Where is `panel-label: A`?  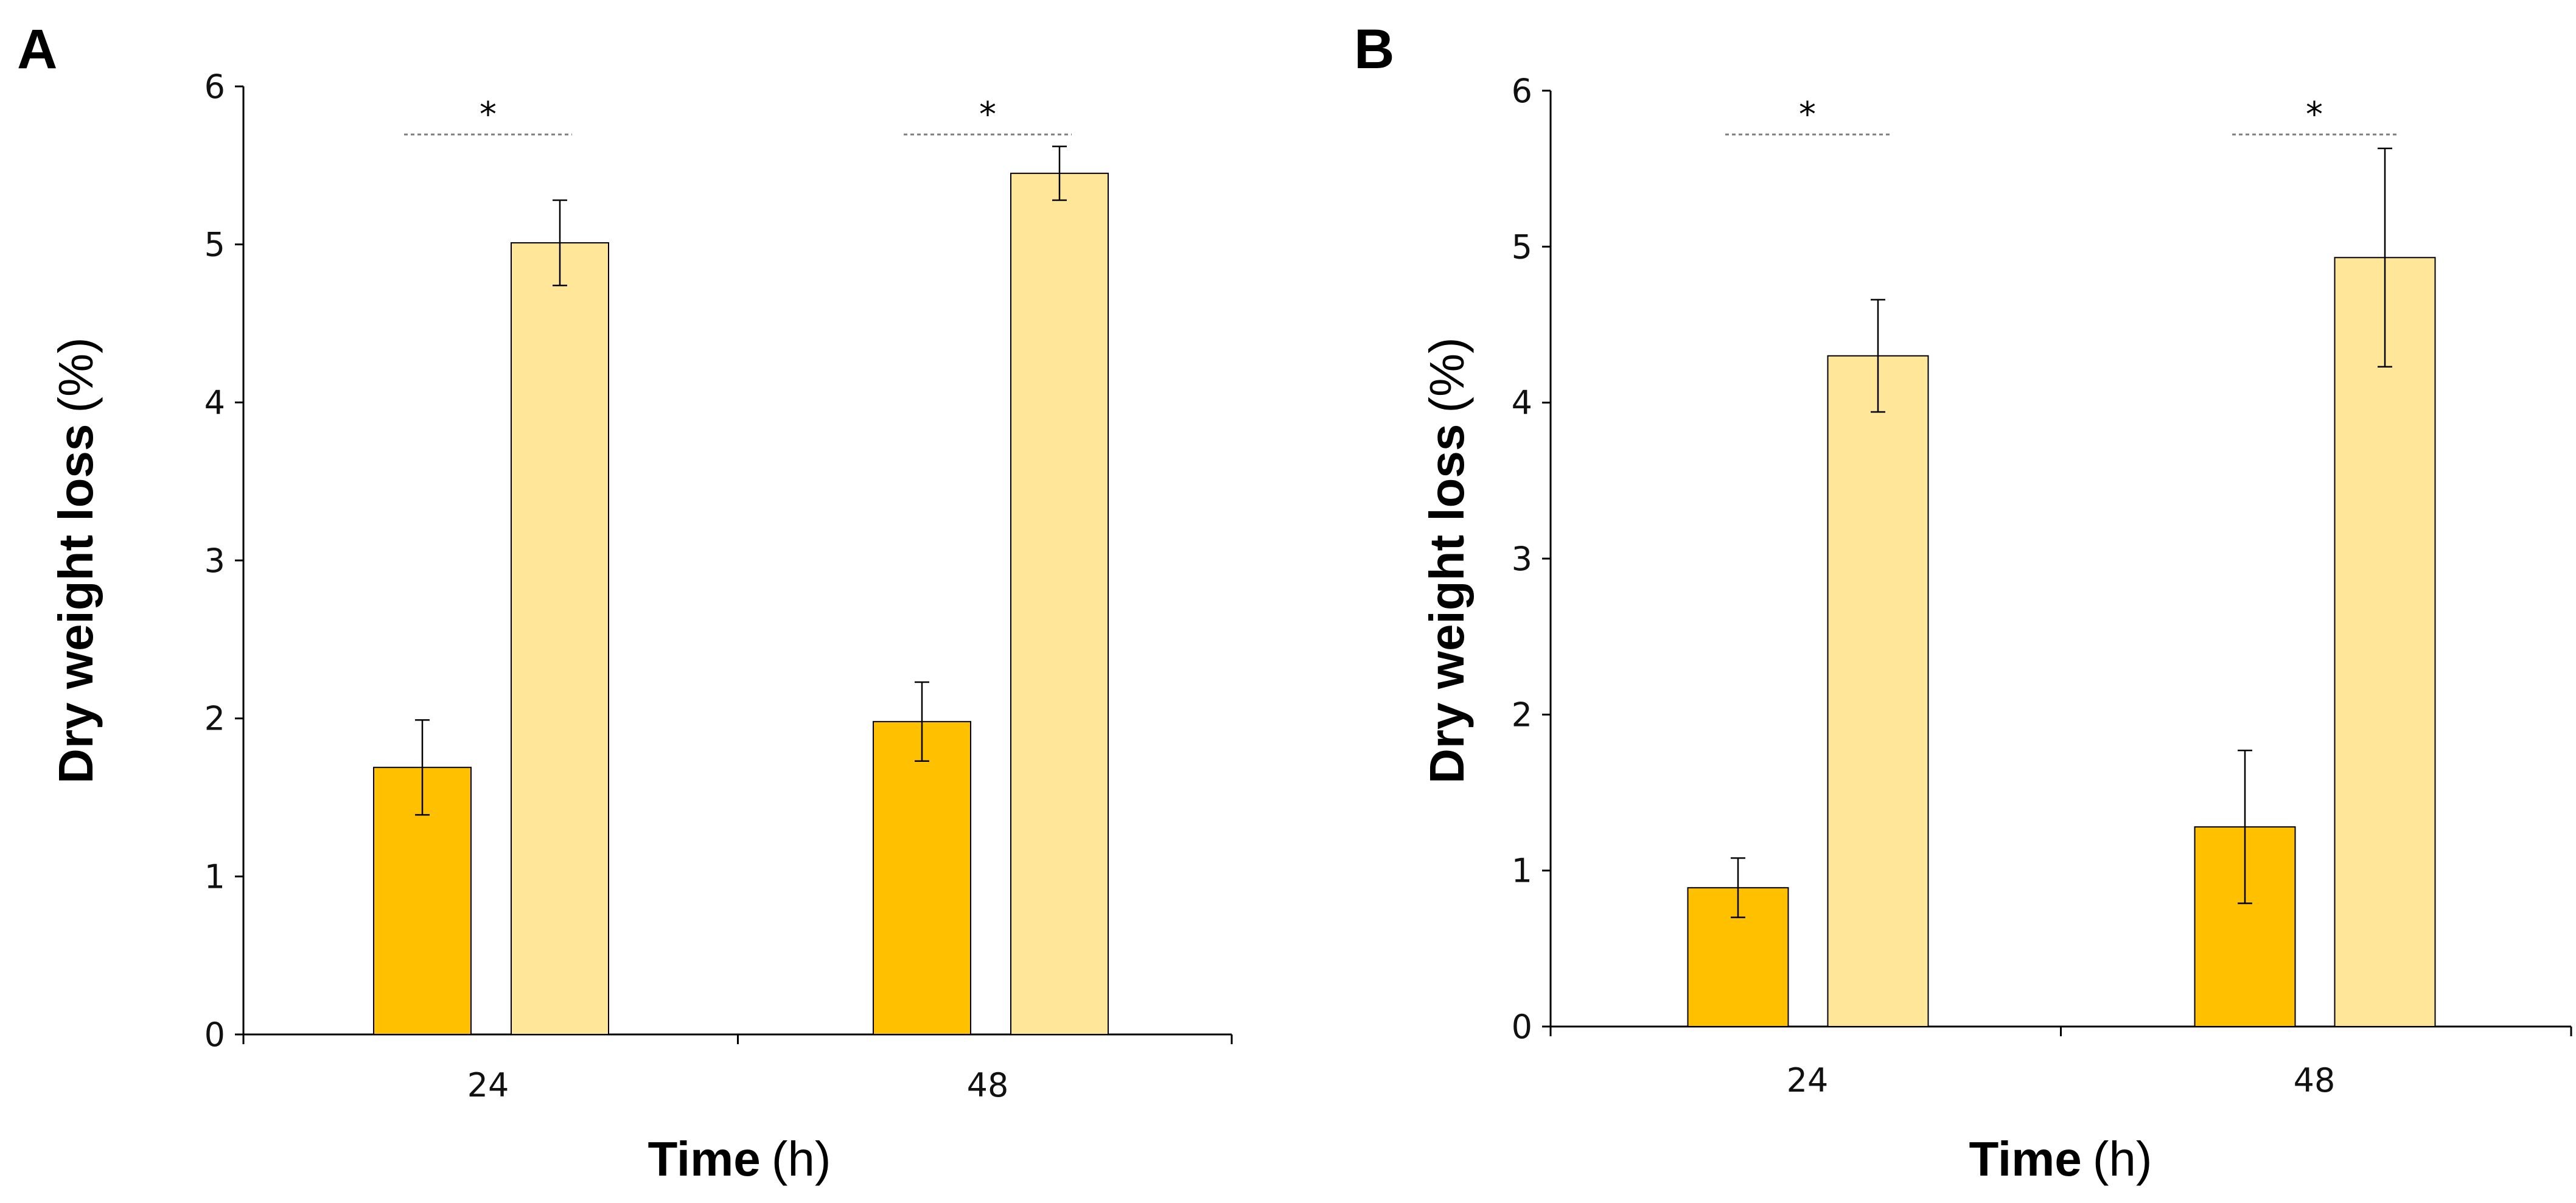
panel-label: A is located at coordinates (37, 49).